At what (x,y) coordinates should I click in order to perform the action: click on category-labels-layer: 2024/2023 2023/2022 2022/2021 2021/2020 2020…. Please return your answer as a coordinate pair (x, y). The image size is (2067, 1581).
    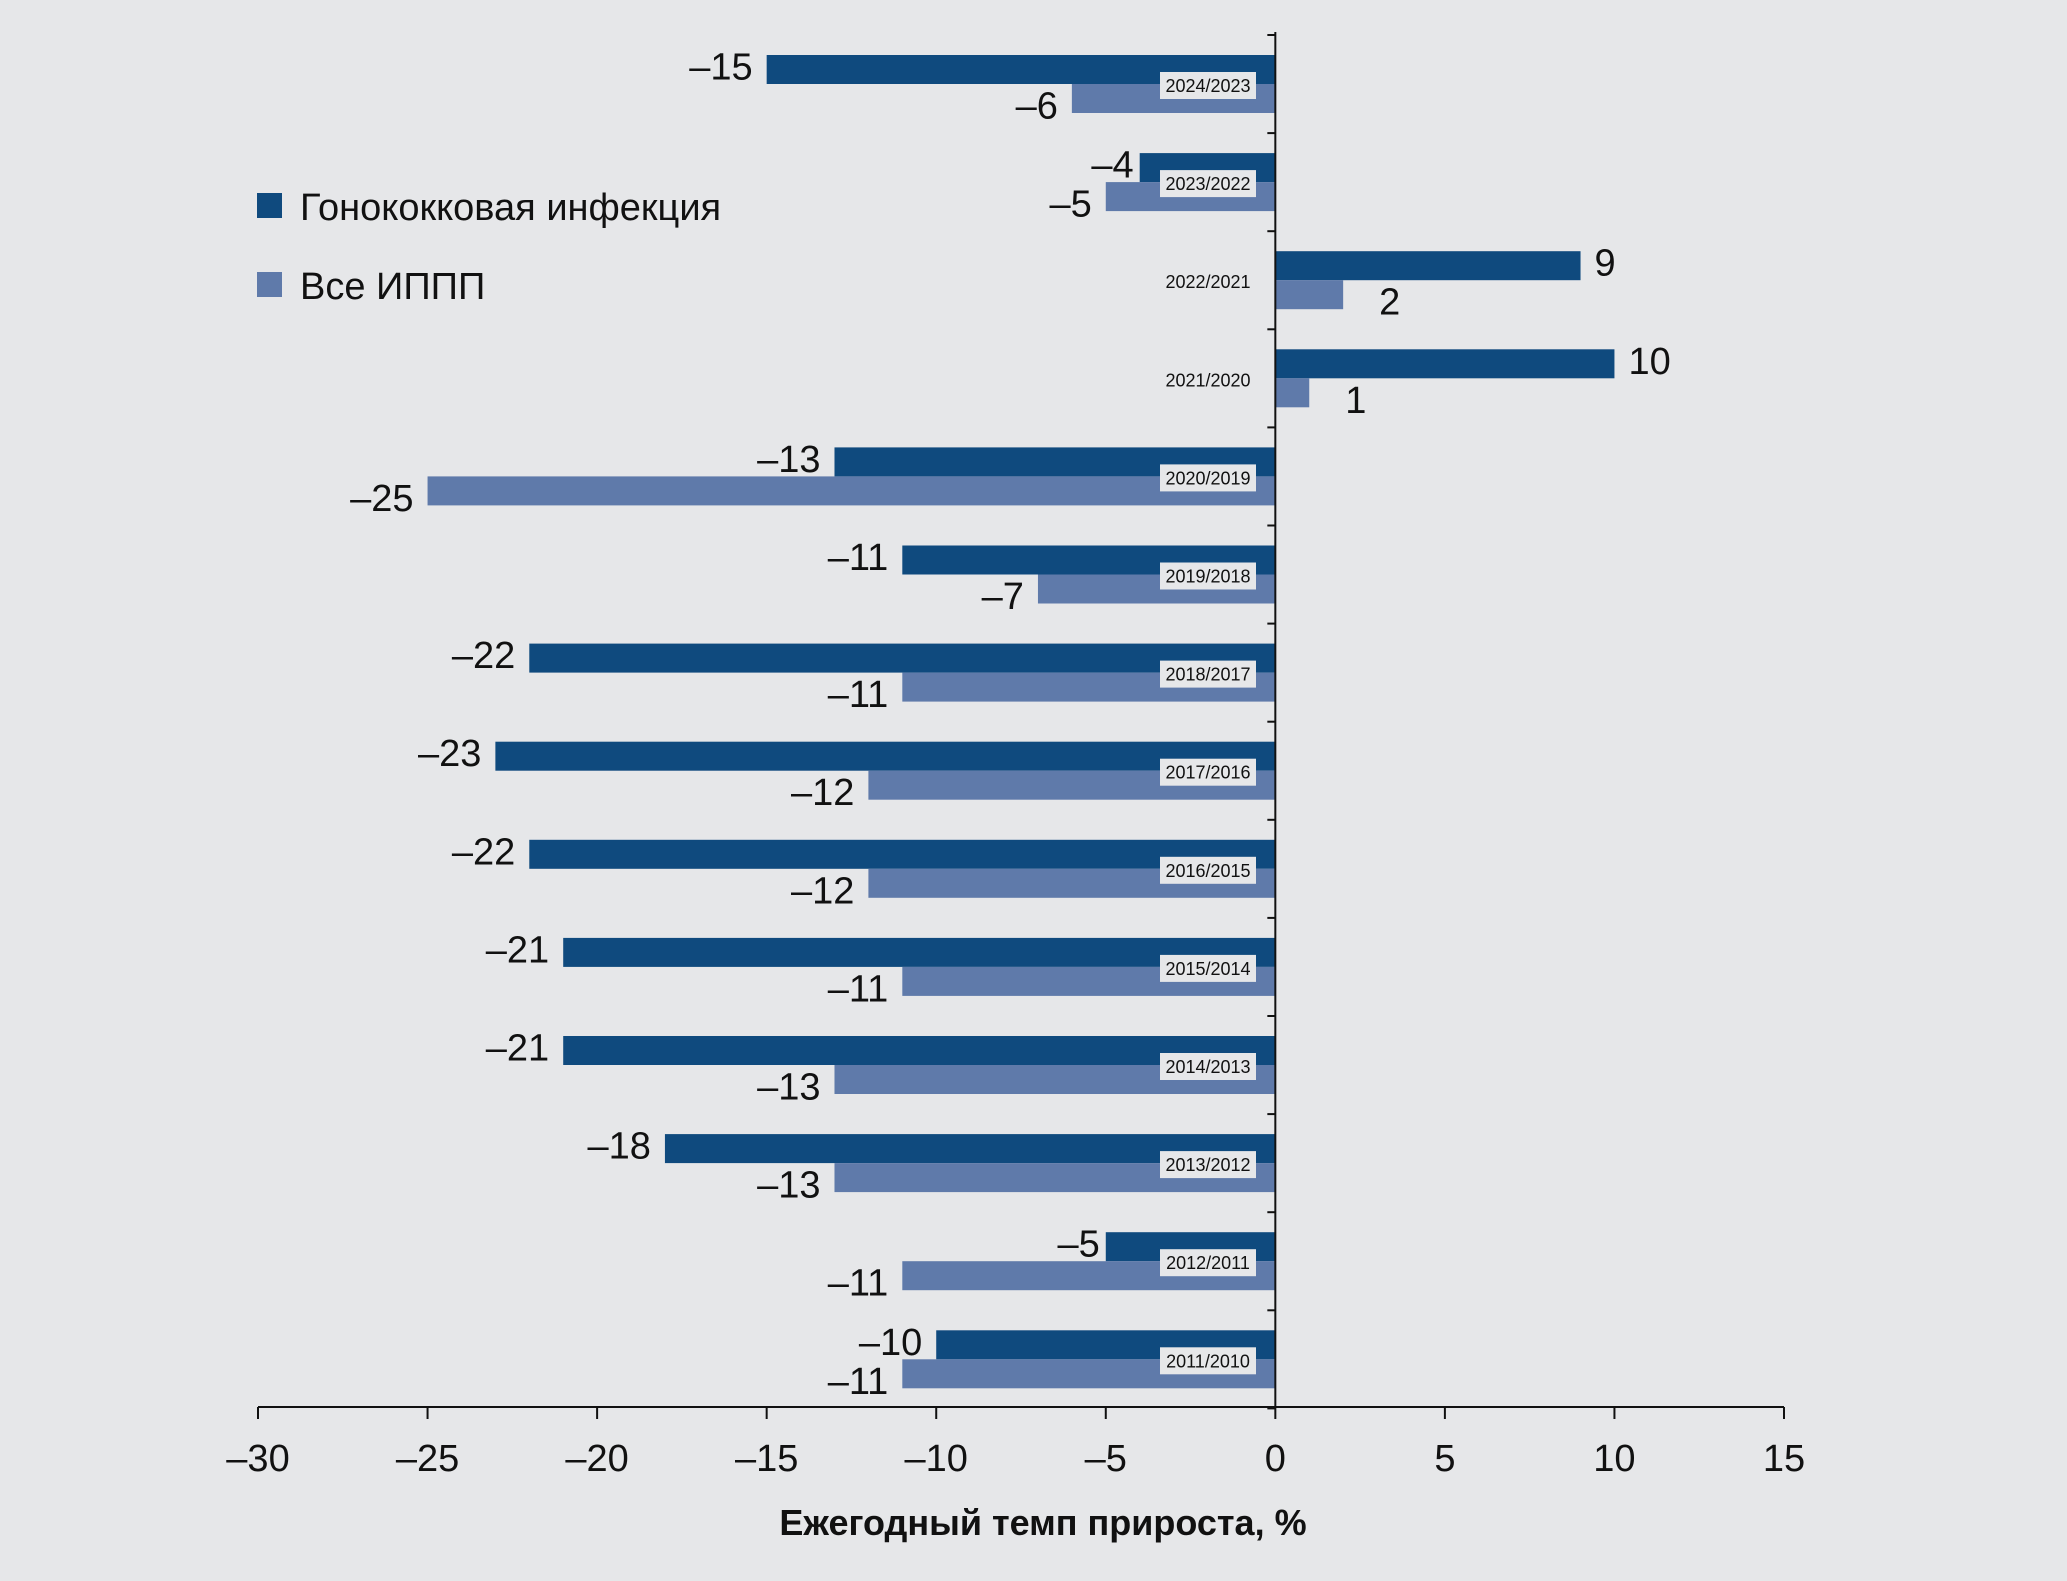
    Looking at the image, I should click on (1208, 723).